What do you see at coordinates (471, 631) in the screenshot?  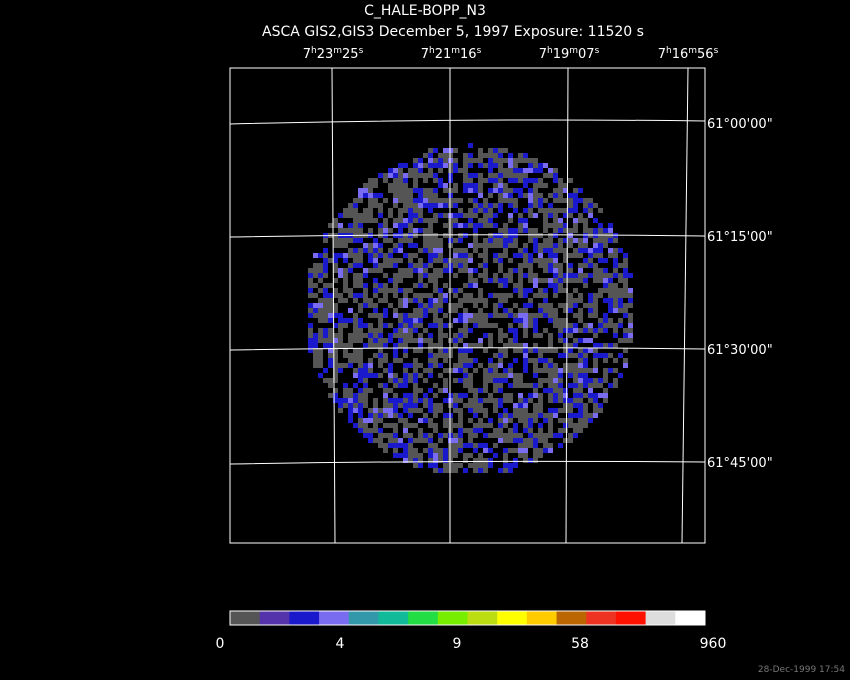 I see `colorbar: 0 4 9 58 960` at bounding box center [471, 631].